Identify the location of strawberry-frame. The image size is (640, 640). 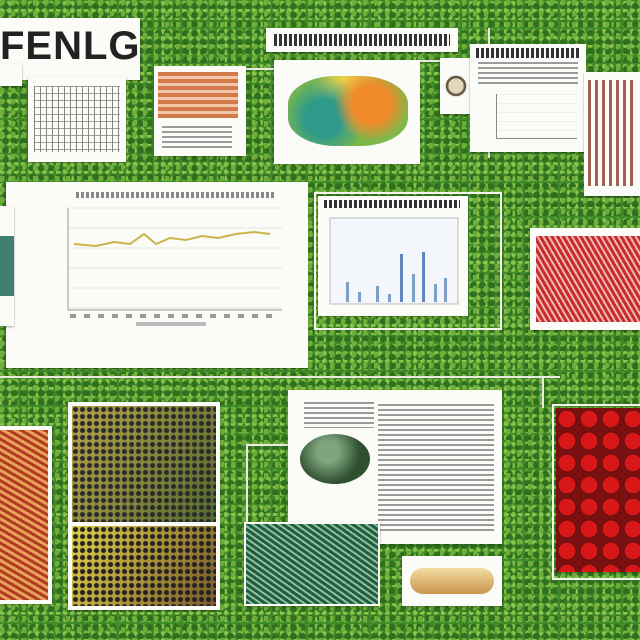
(596, 492).